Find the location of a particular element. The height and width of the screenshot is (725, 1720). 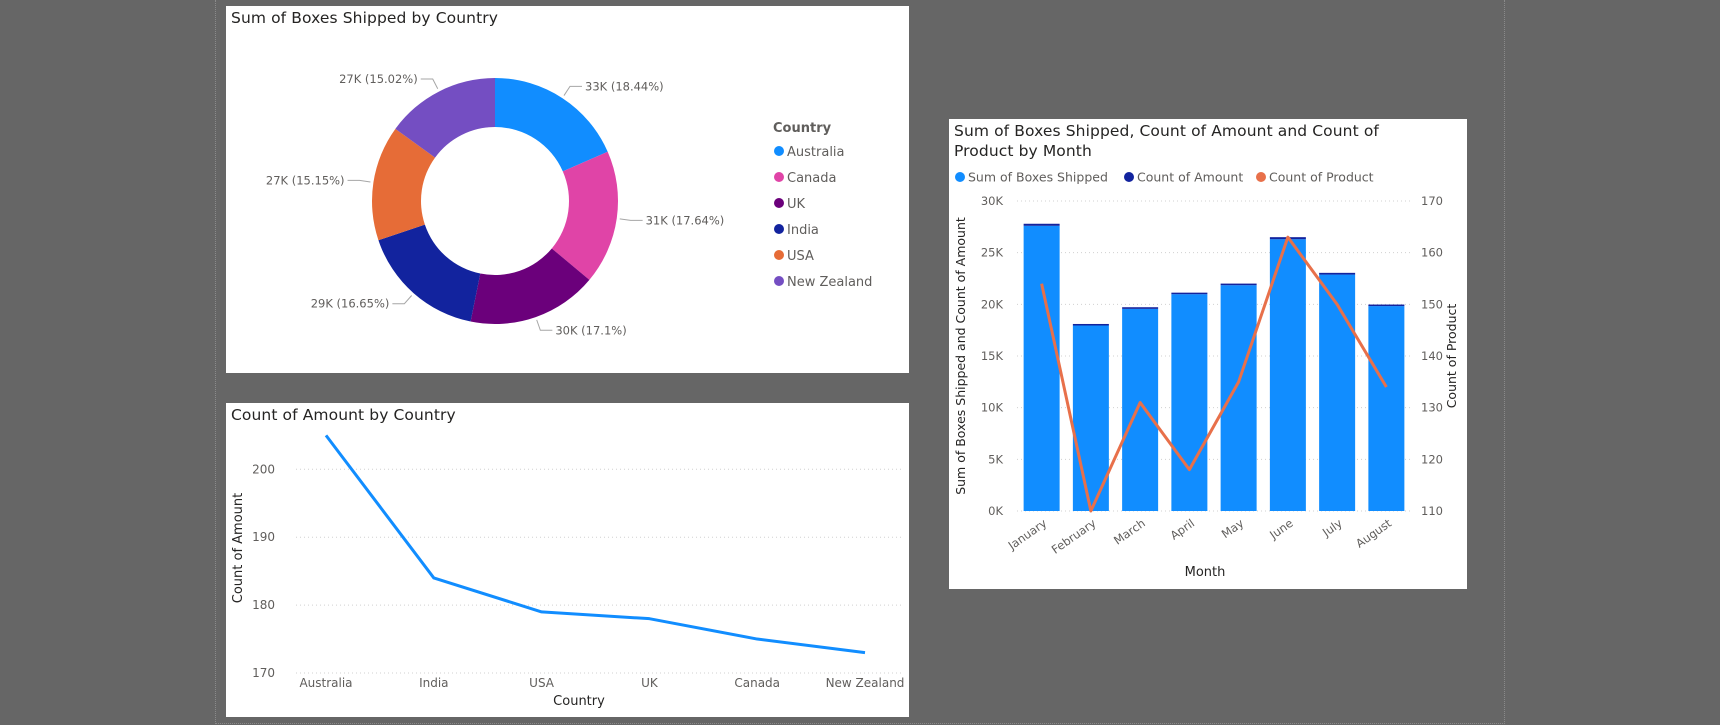

y2-tick-label: 140 is located at coordinates (1432, 356).